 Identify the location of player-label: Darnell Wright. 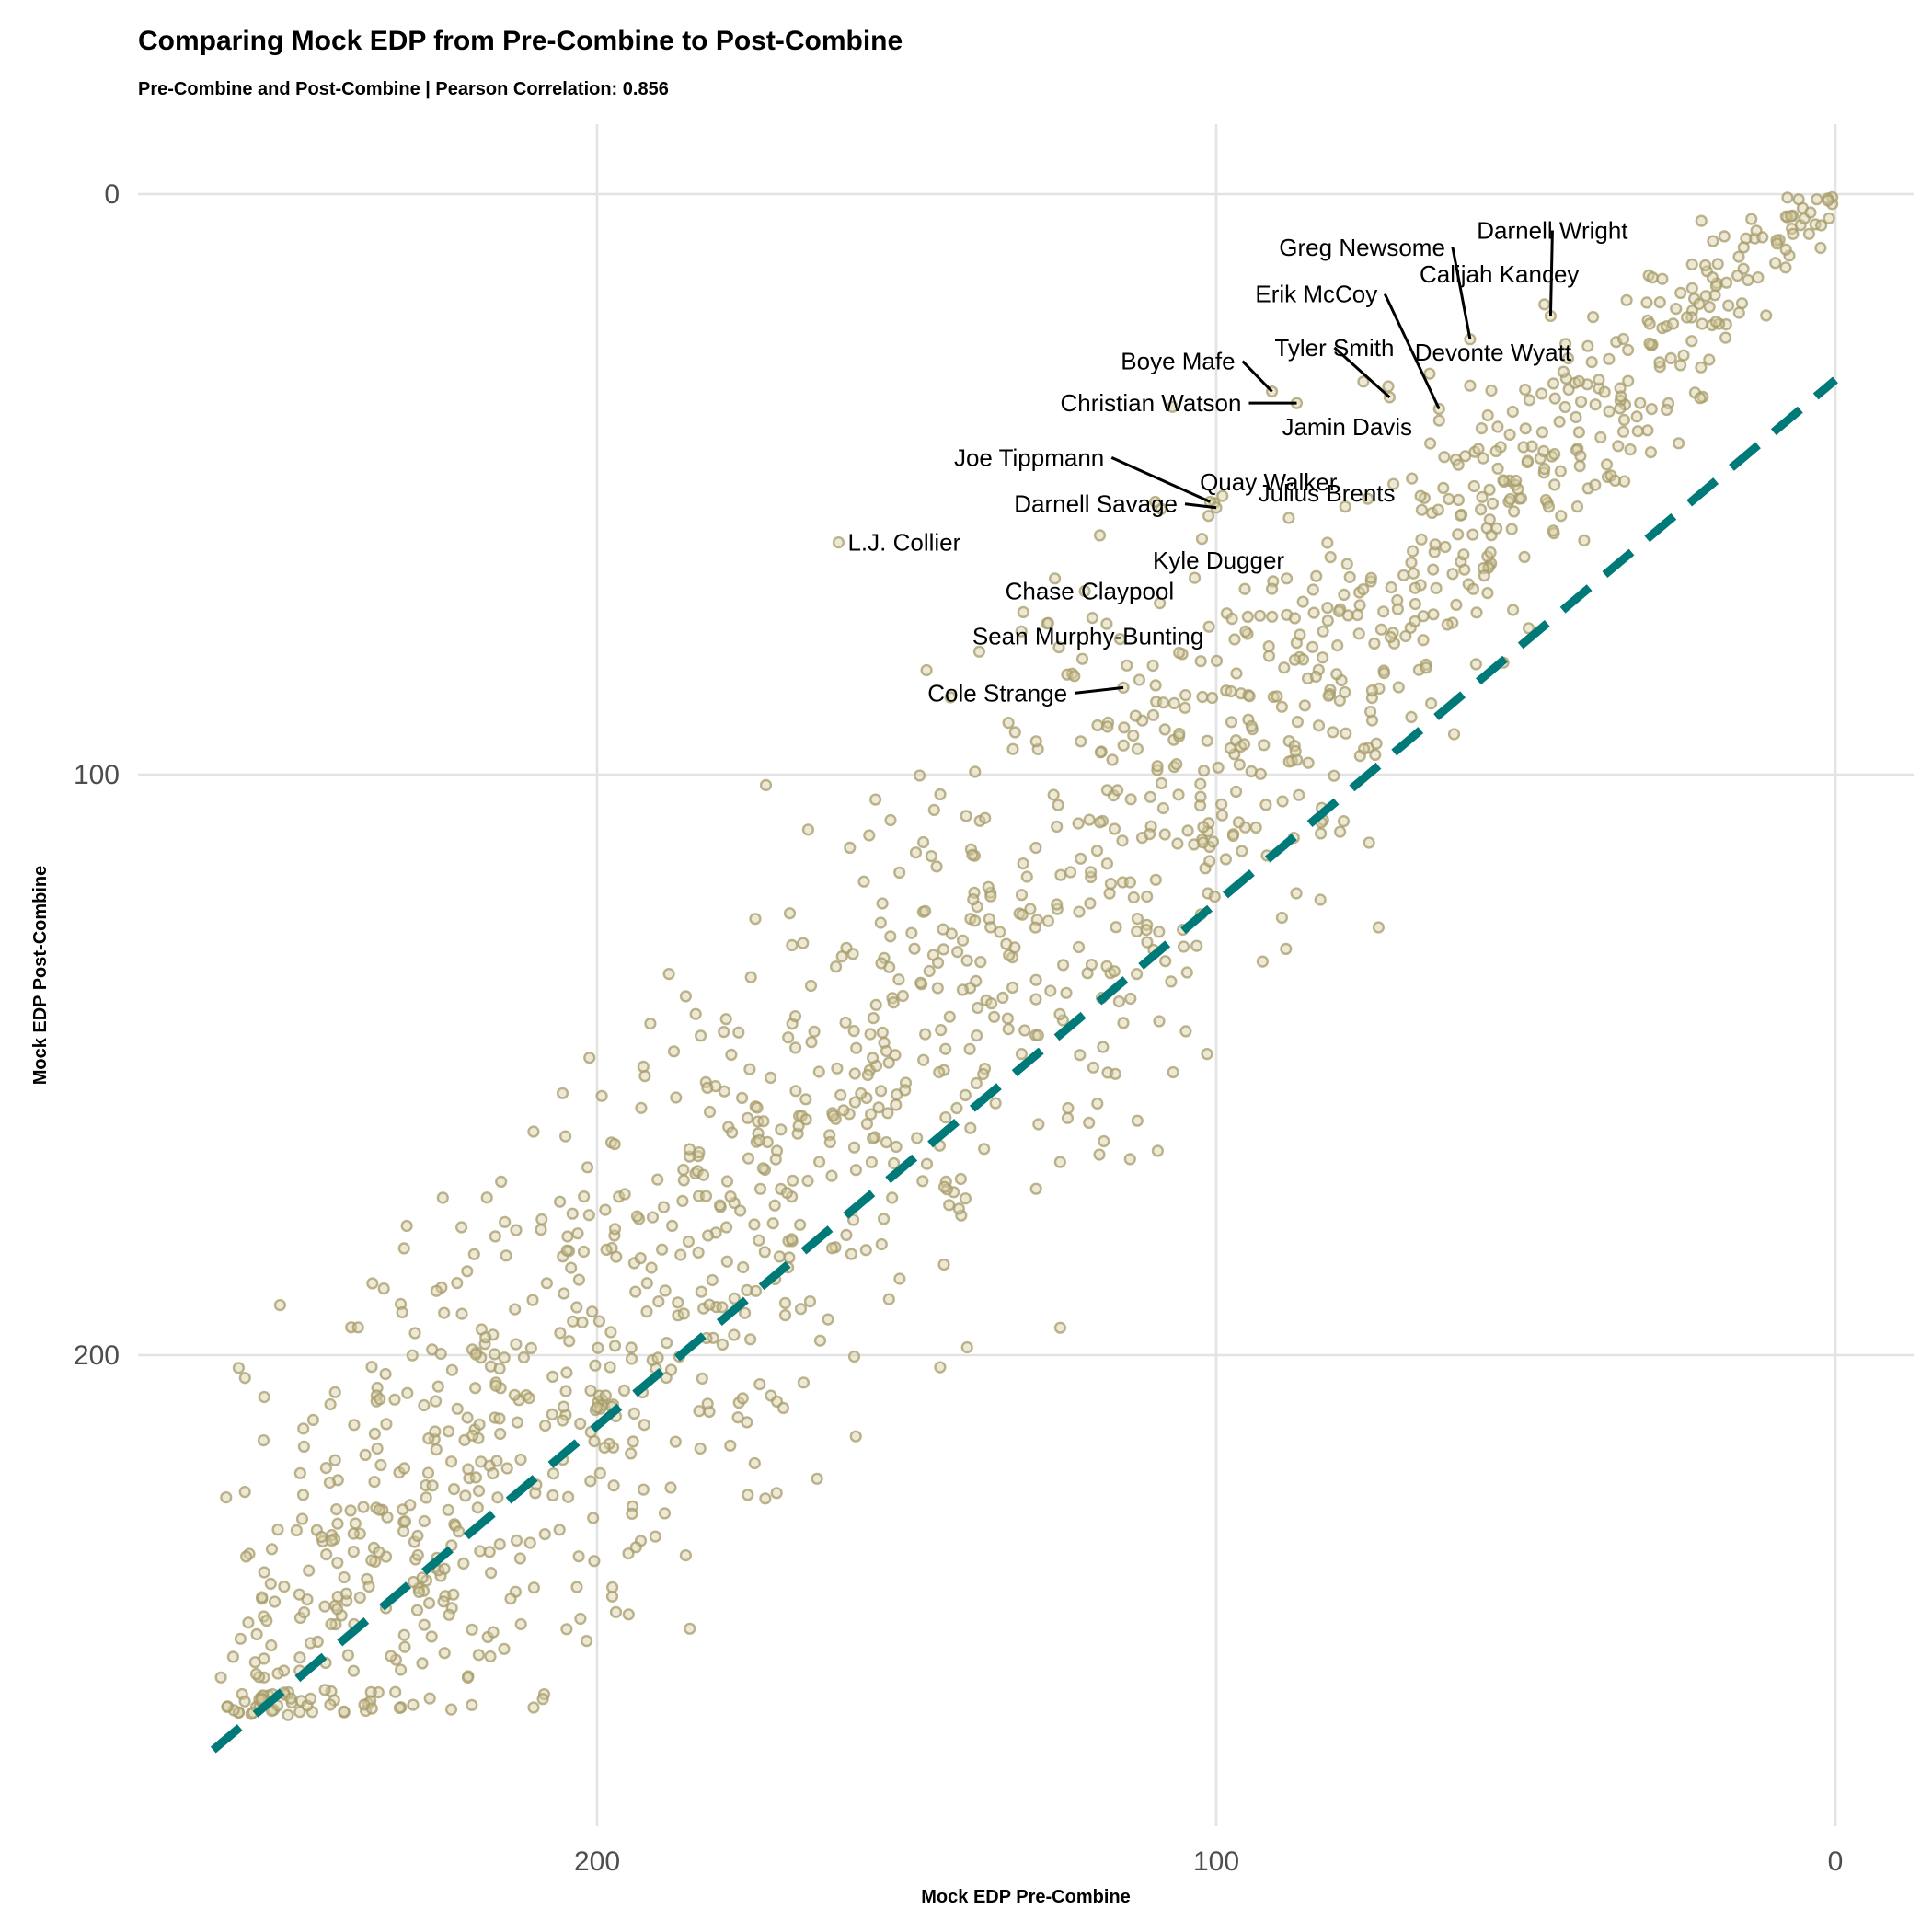
(1552, 231).